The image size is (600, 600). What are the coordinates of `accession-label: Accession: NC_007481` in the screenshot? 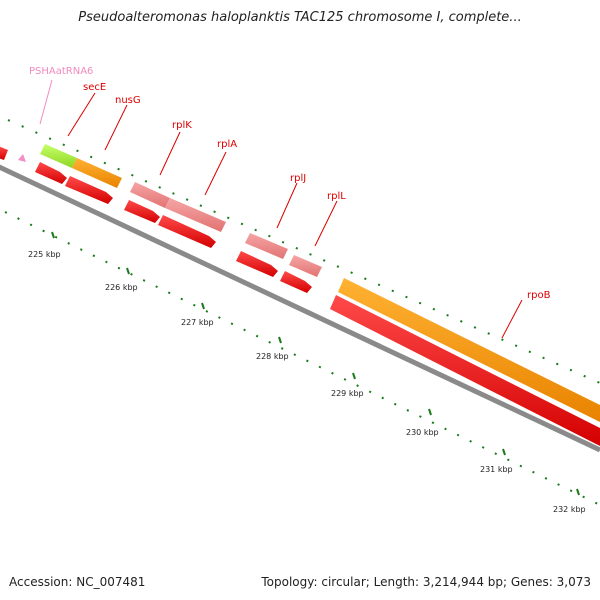 It's located at (77, 582).